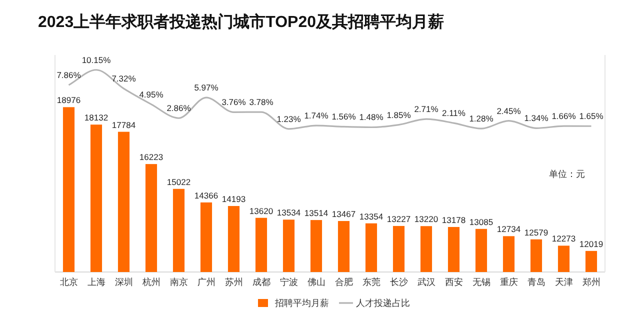 The height and width of the screenshot is (320, 640). I want to click on data-label: 13178, so click(454, 219).